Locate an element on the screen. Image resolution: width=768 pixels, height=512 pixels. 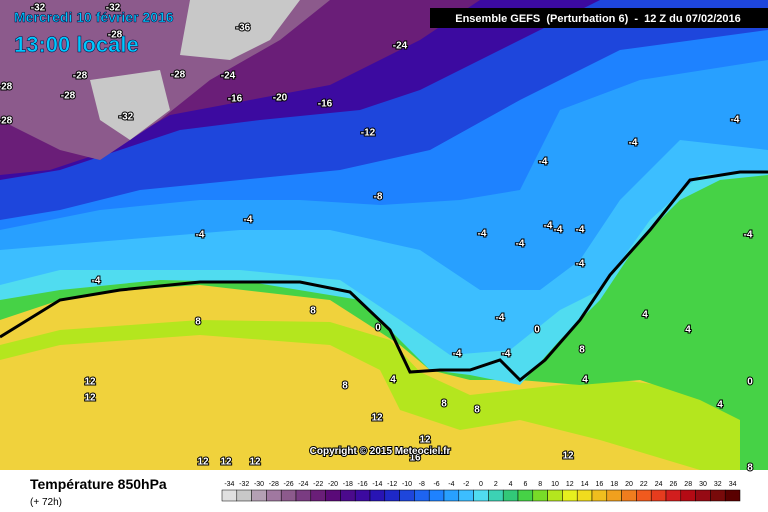
scale-label: -32 is located at coordinates (244, 484).